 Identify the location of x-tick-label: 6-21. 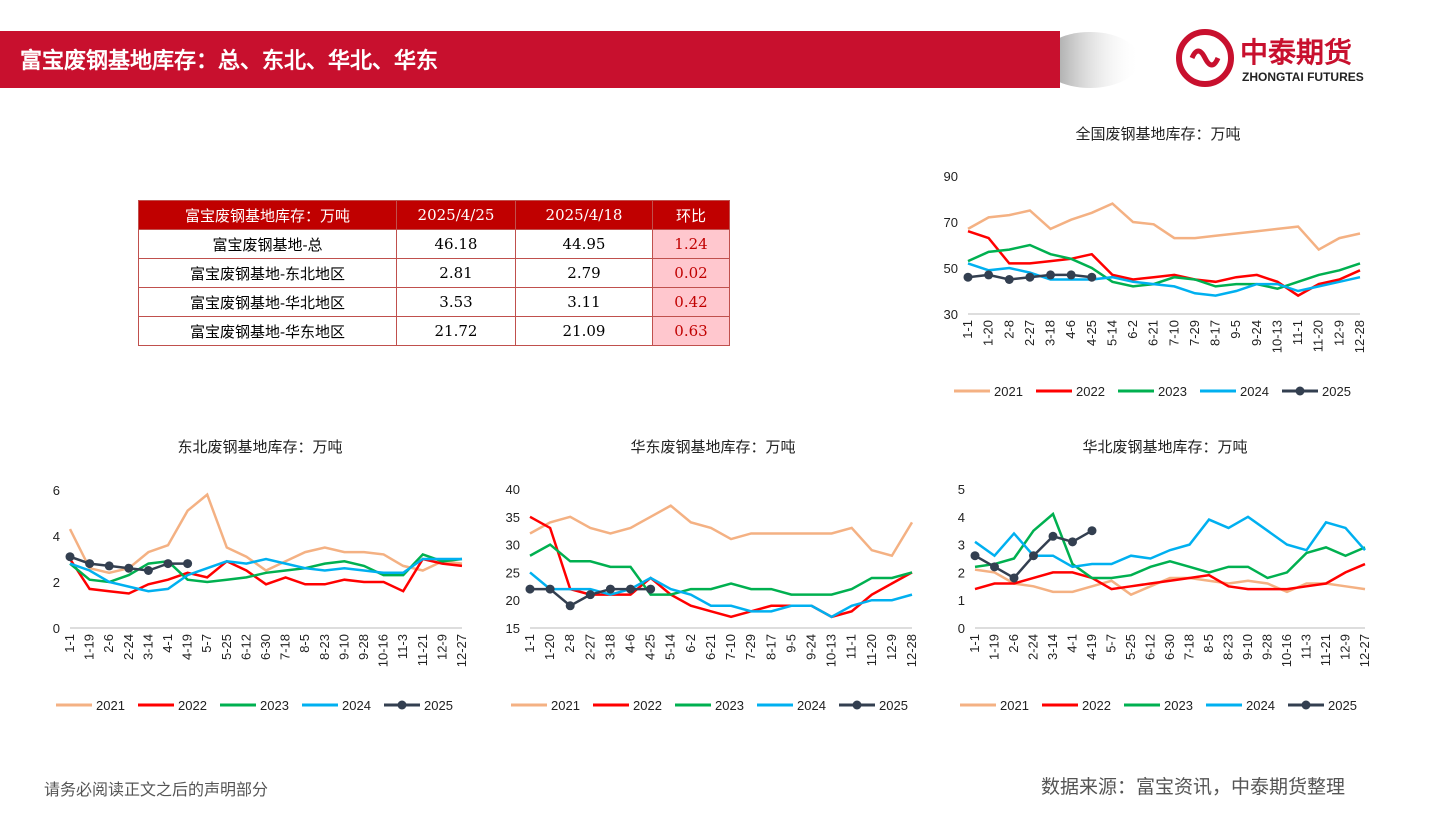
(710, 647).